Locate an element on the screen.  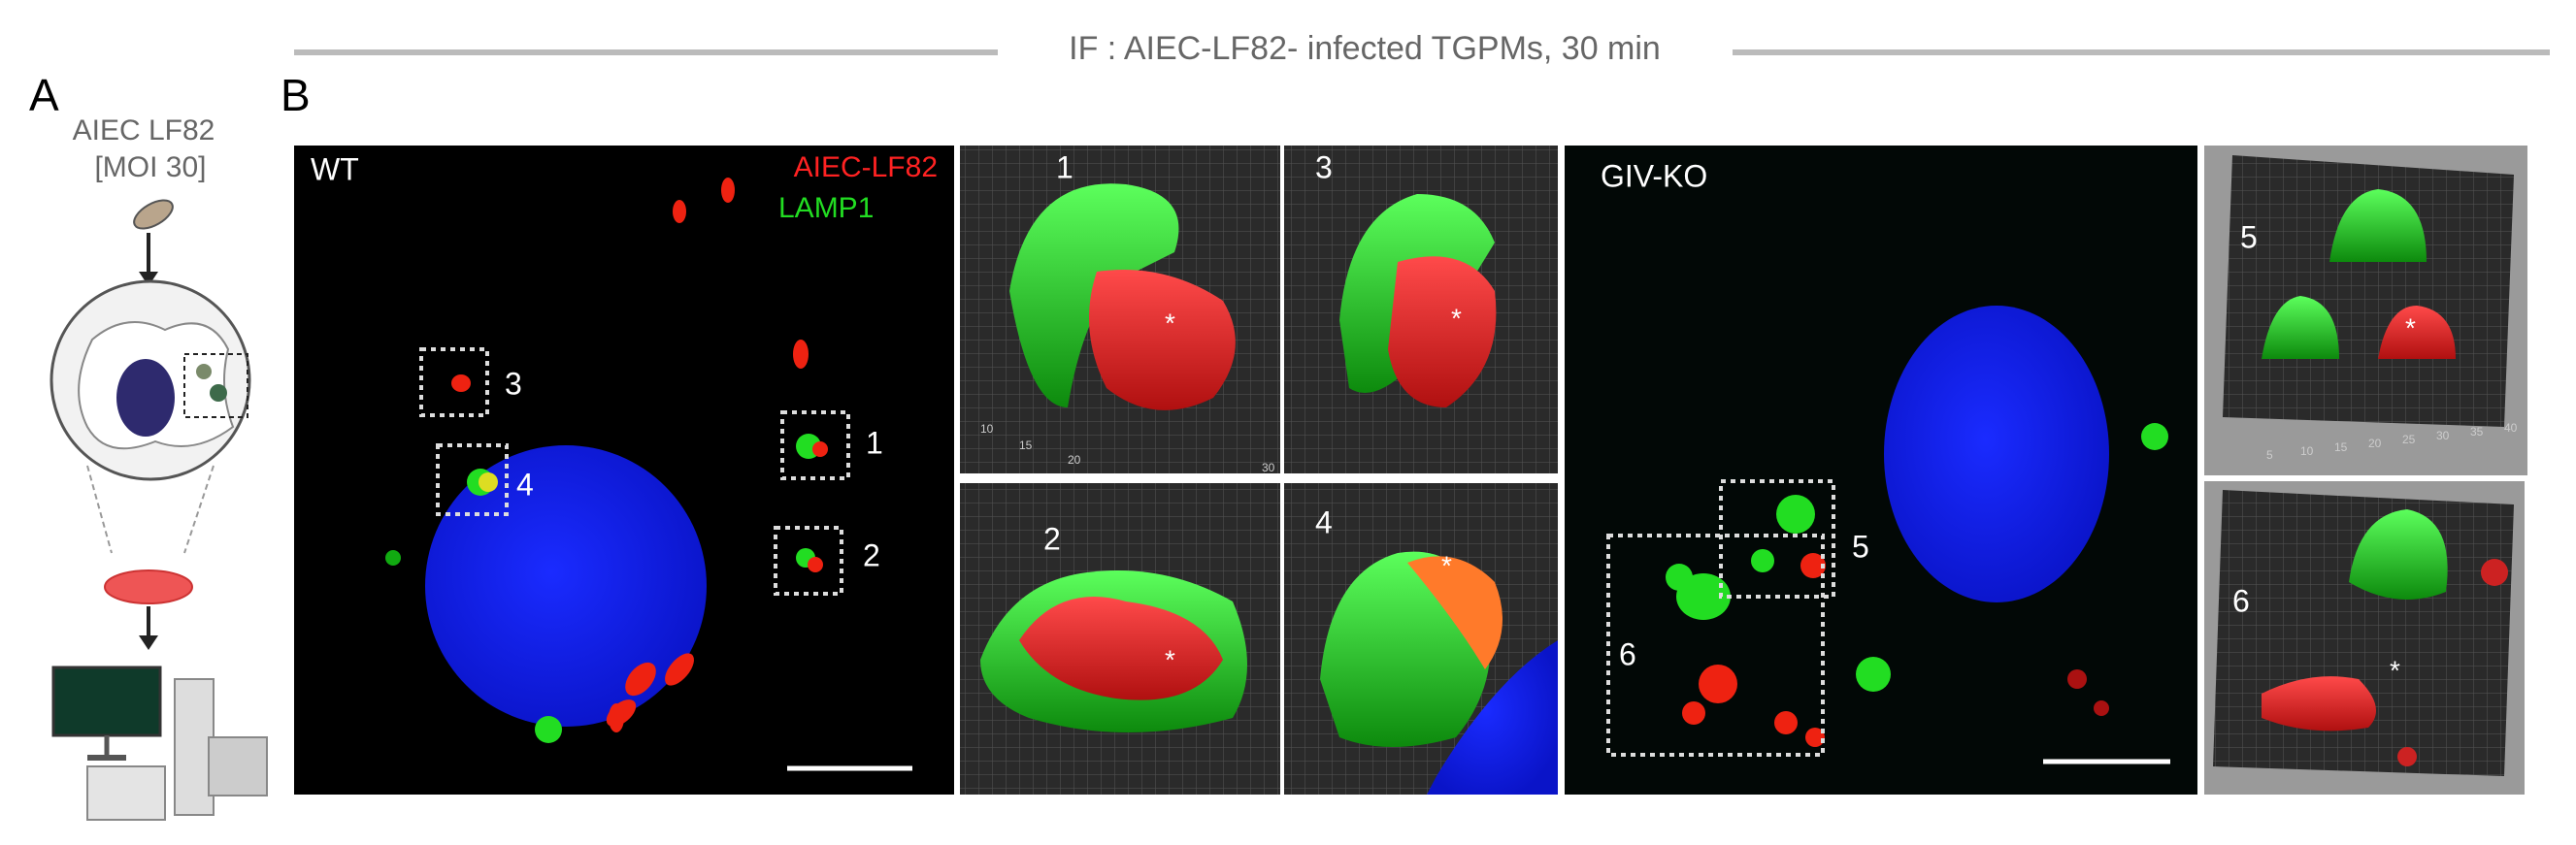
inset-label: 2 is located at coordinates (1052, 538).